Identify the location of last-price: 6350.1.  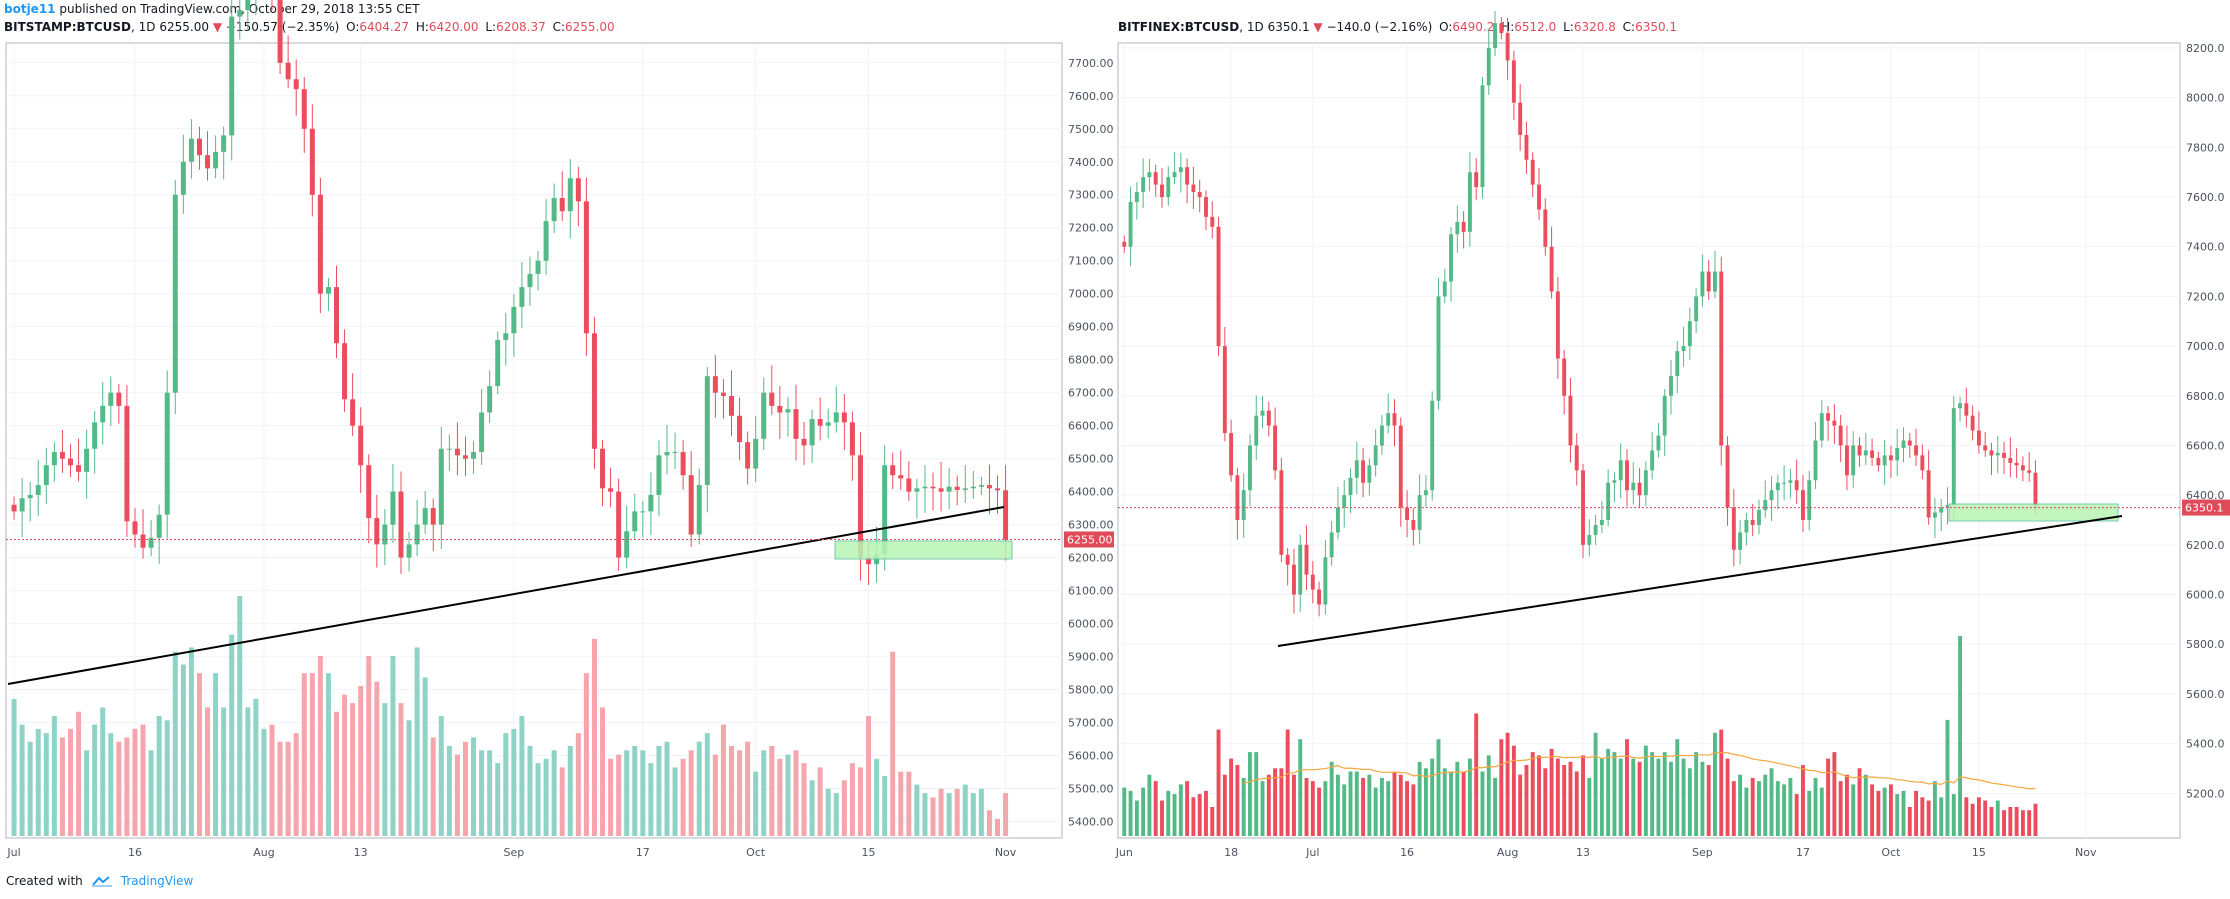
(1288, 27).